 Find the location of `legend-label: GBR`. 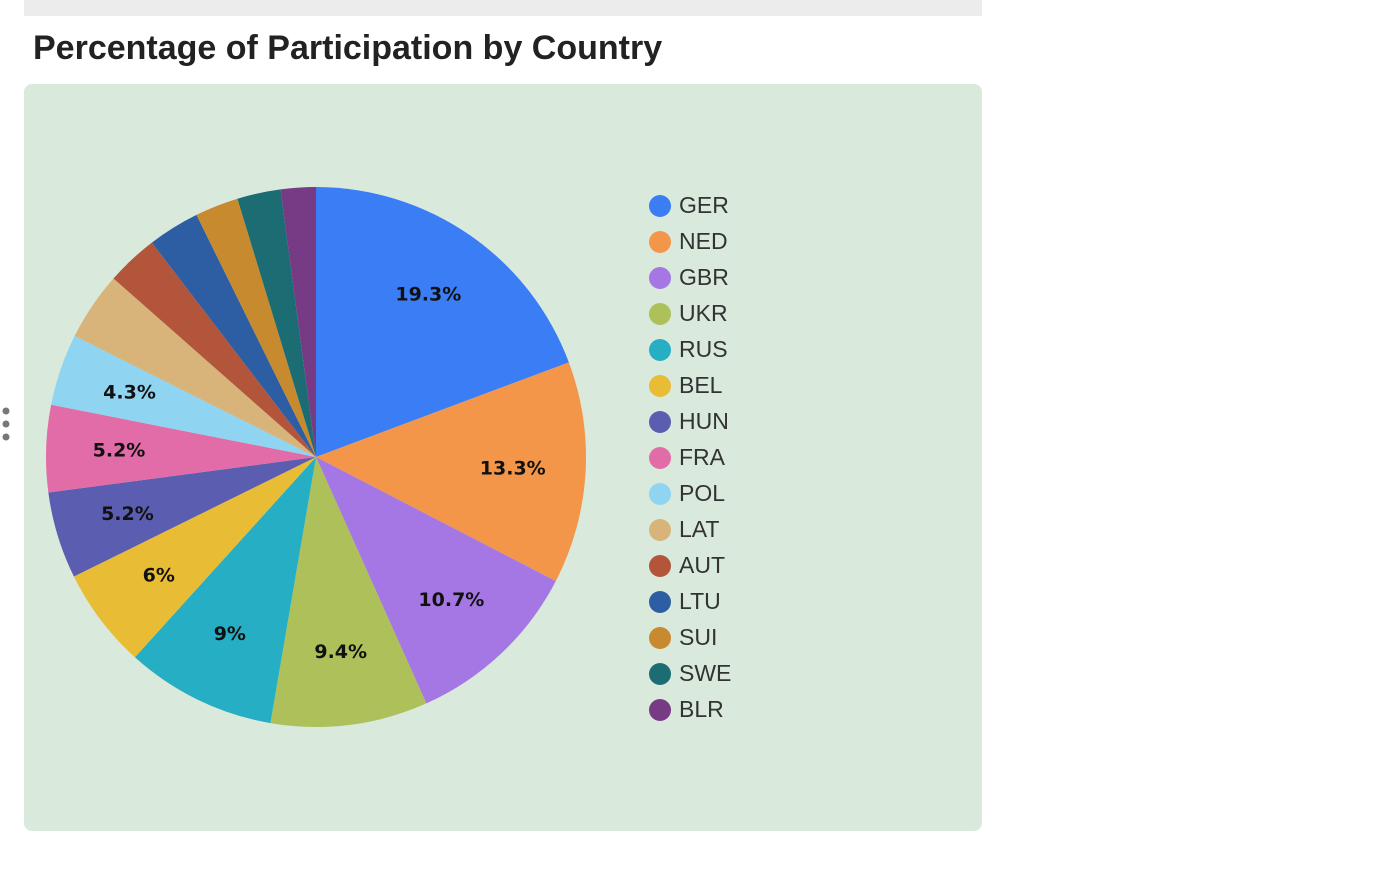

legend-label: GBR is located at coordinates (704, 277).